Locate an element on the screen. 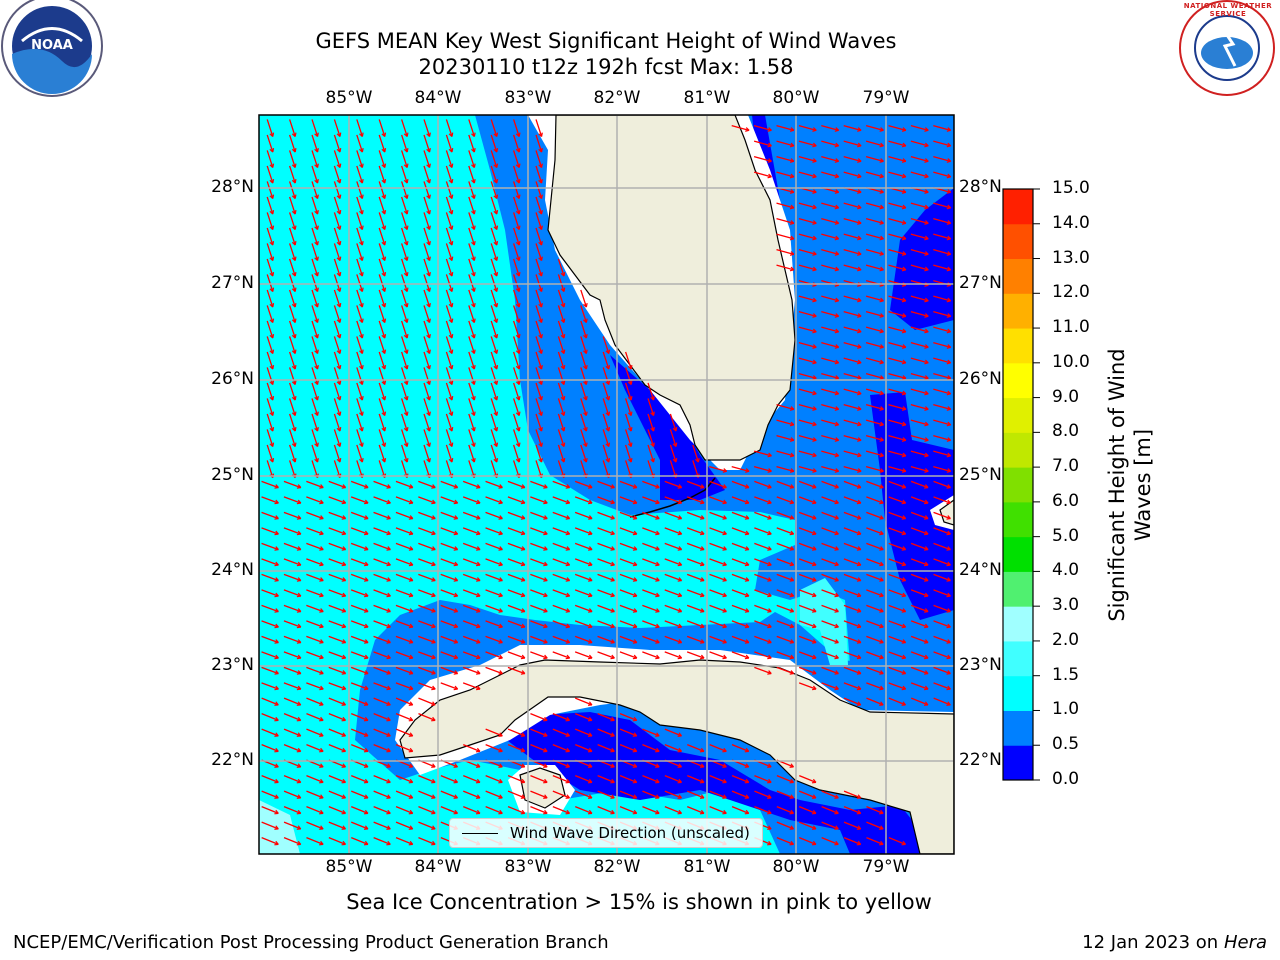 This screenshot has height=960, width=1280. colorbar-segment is located at coordinates (1018, 519).